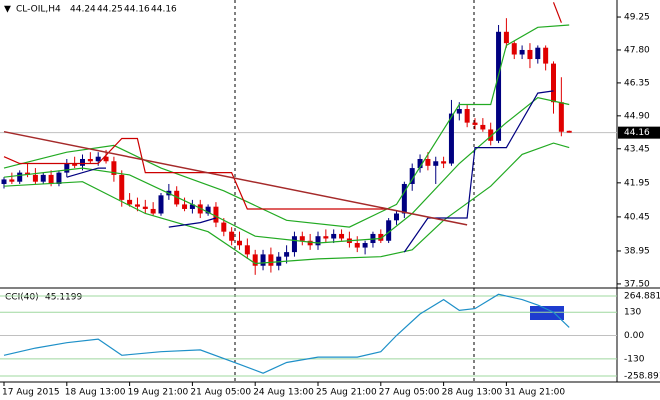 The image size is (660, 400). What do you see at coordinates (346, 393) in the screenshot?
I see `x-tick-label: 25 Aug 21:00` at bounding box center [346, 393].